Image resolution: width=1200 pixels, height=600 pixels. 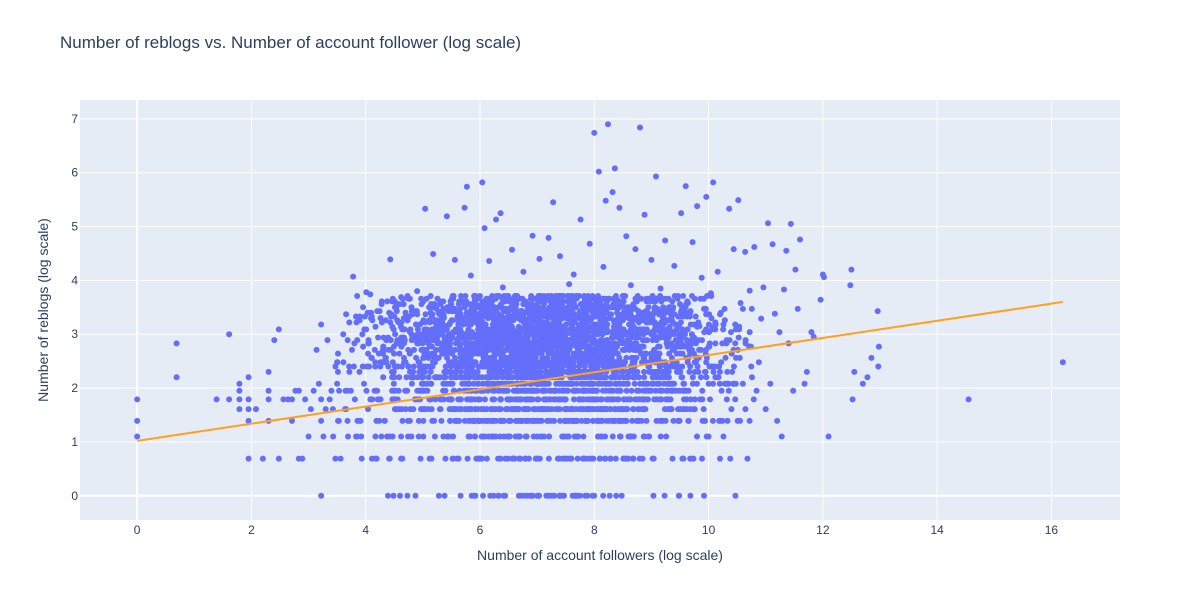 What do you see at coordinates (74, 388) in the screenshot?
I see `y-tick-label: 2` at bounding box center [74, 388].